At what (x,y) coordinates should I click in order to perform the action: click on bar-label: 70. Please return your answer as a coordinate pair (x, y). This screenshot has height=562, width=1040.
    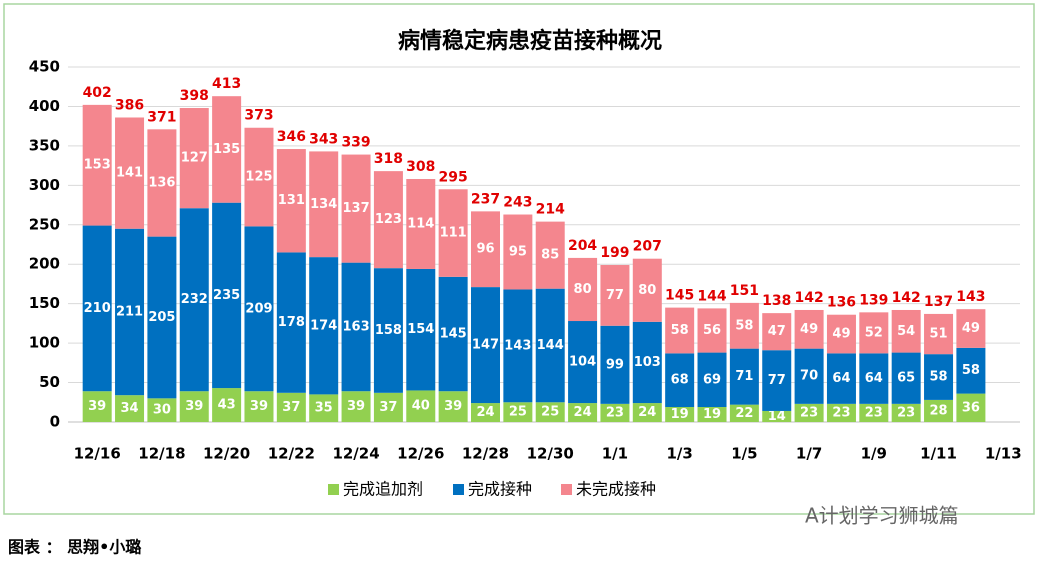
    Looking at the image, I should click on (809, 376).